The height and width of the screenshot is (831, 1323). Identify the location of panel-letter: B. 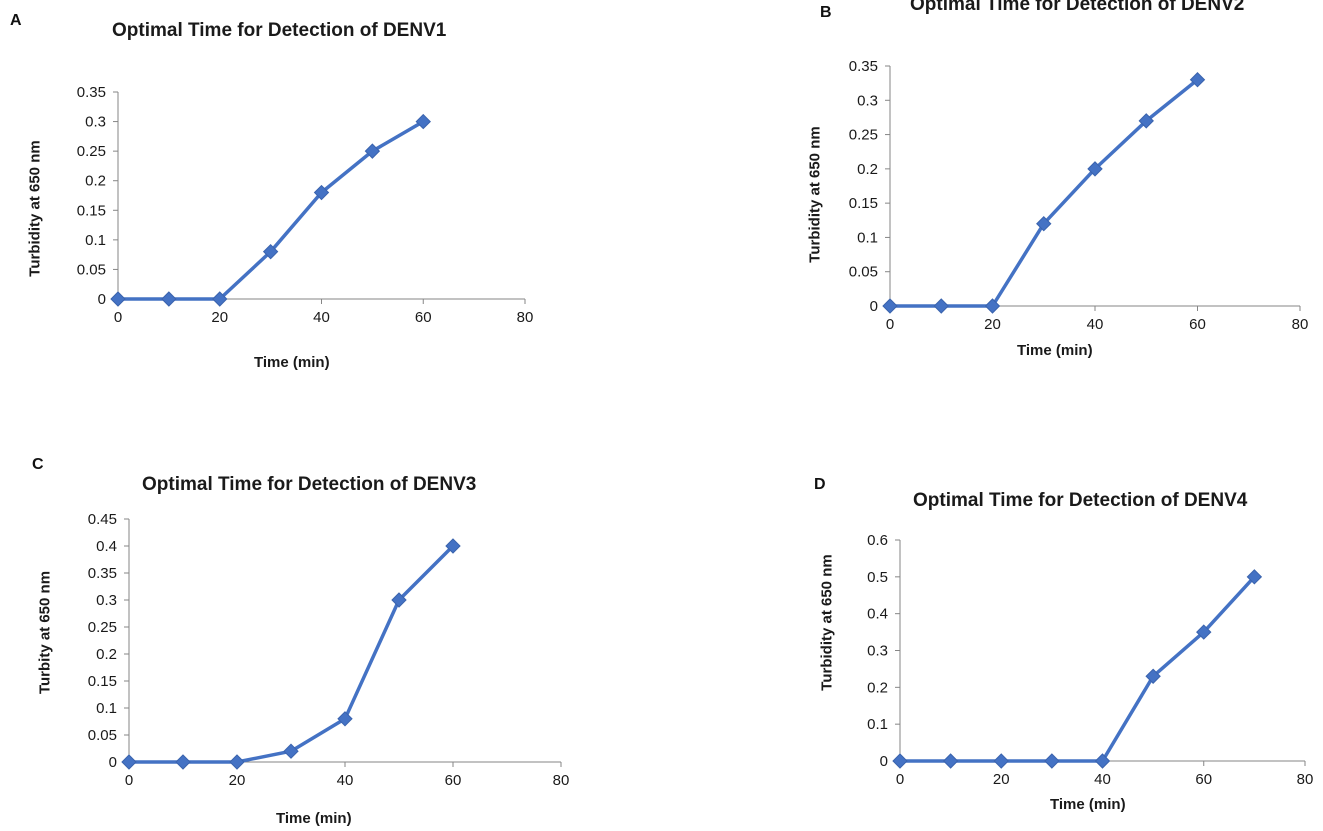
(826, 12).